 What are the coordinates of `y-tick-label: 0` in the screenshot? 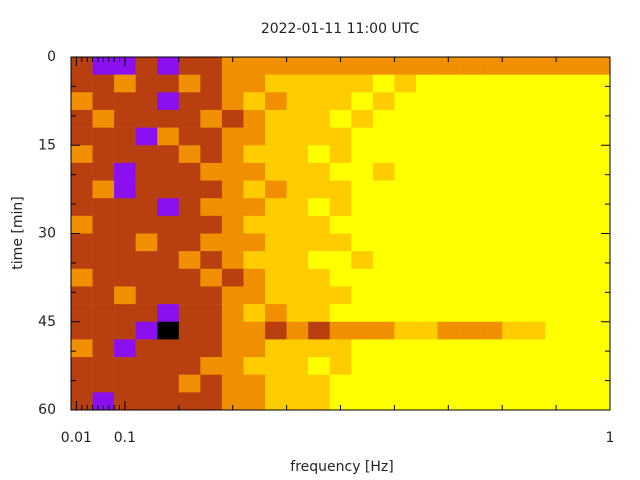 It's located at (51, 57).